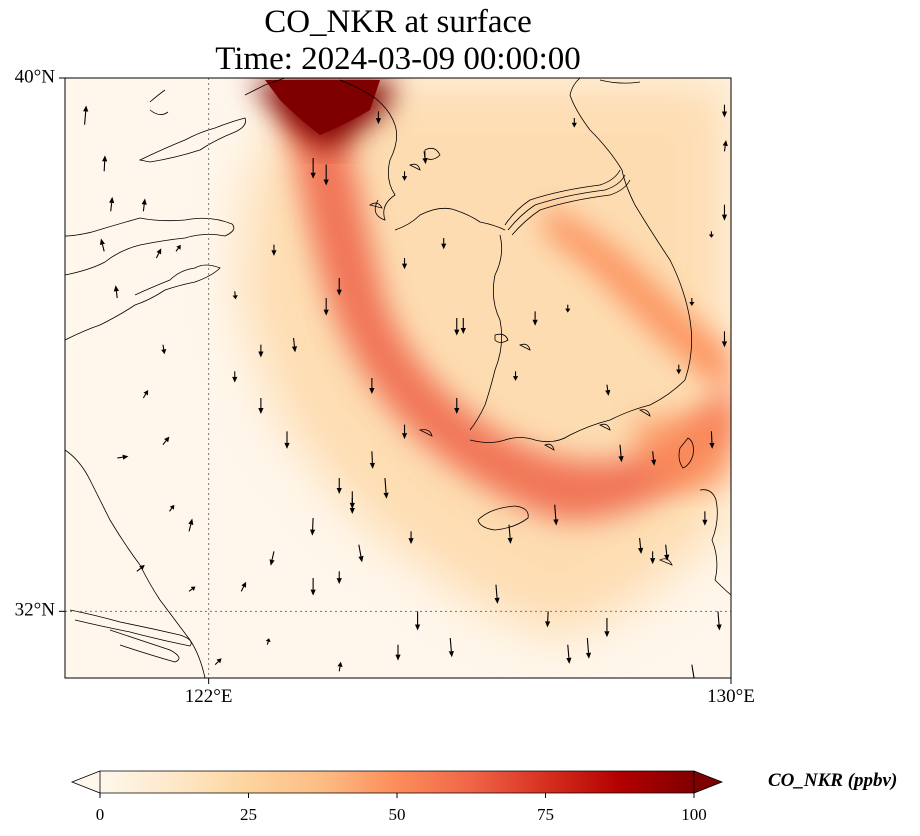 This screenshot has width=920, height=836. Describe the element at coordinates (503, 518) in the screenshot. I see `coast-jeju` at that location.